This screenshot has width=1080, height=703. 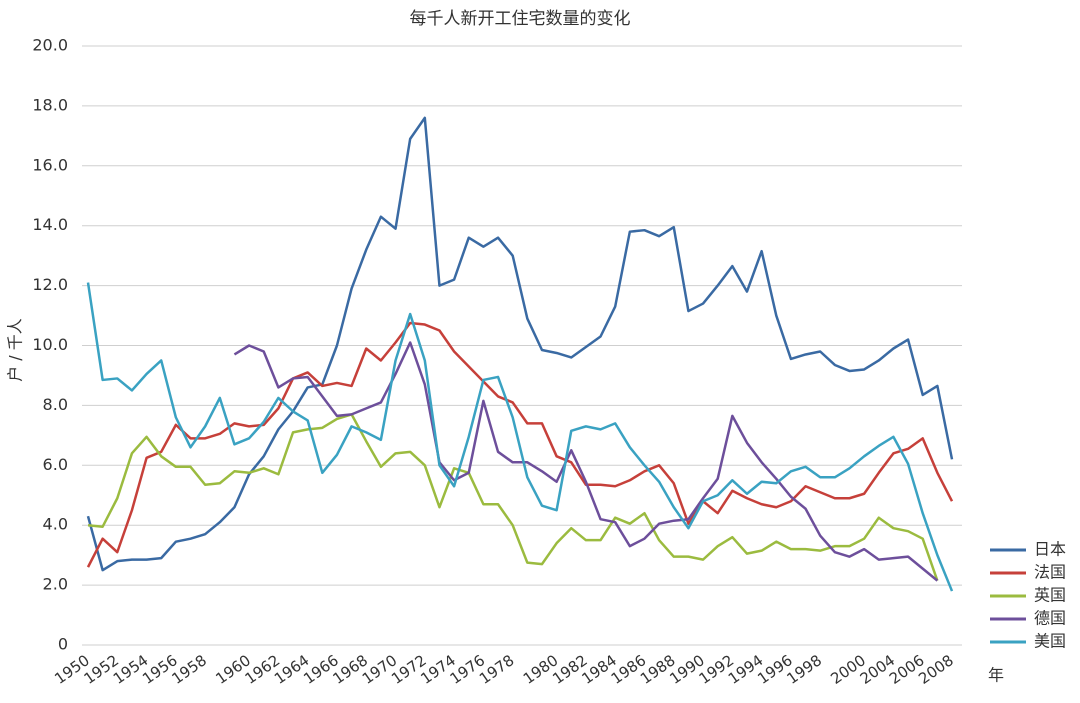 I want to click on y-tick-label: 14.0, so click(x=50, y=224).